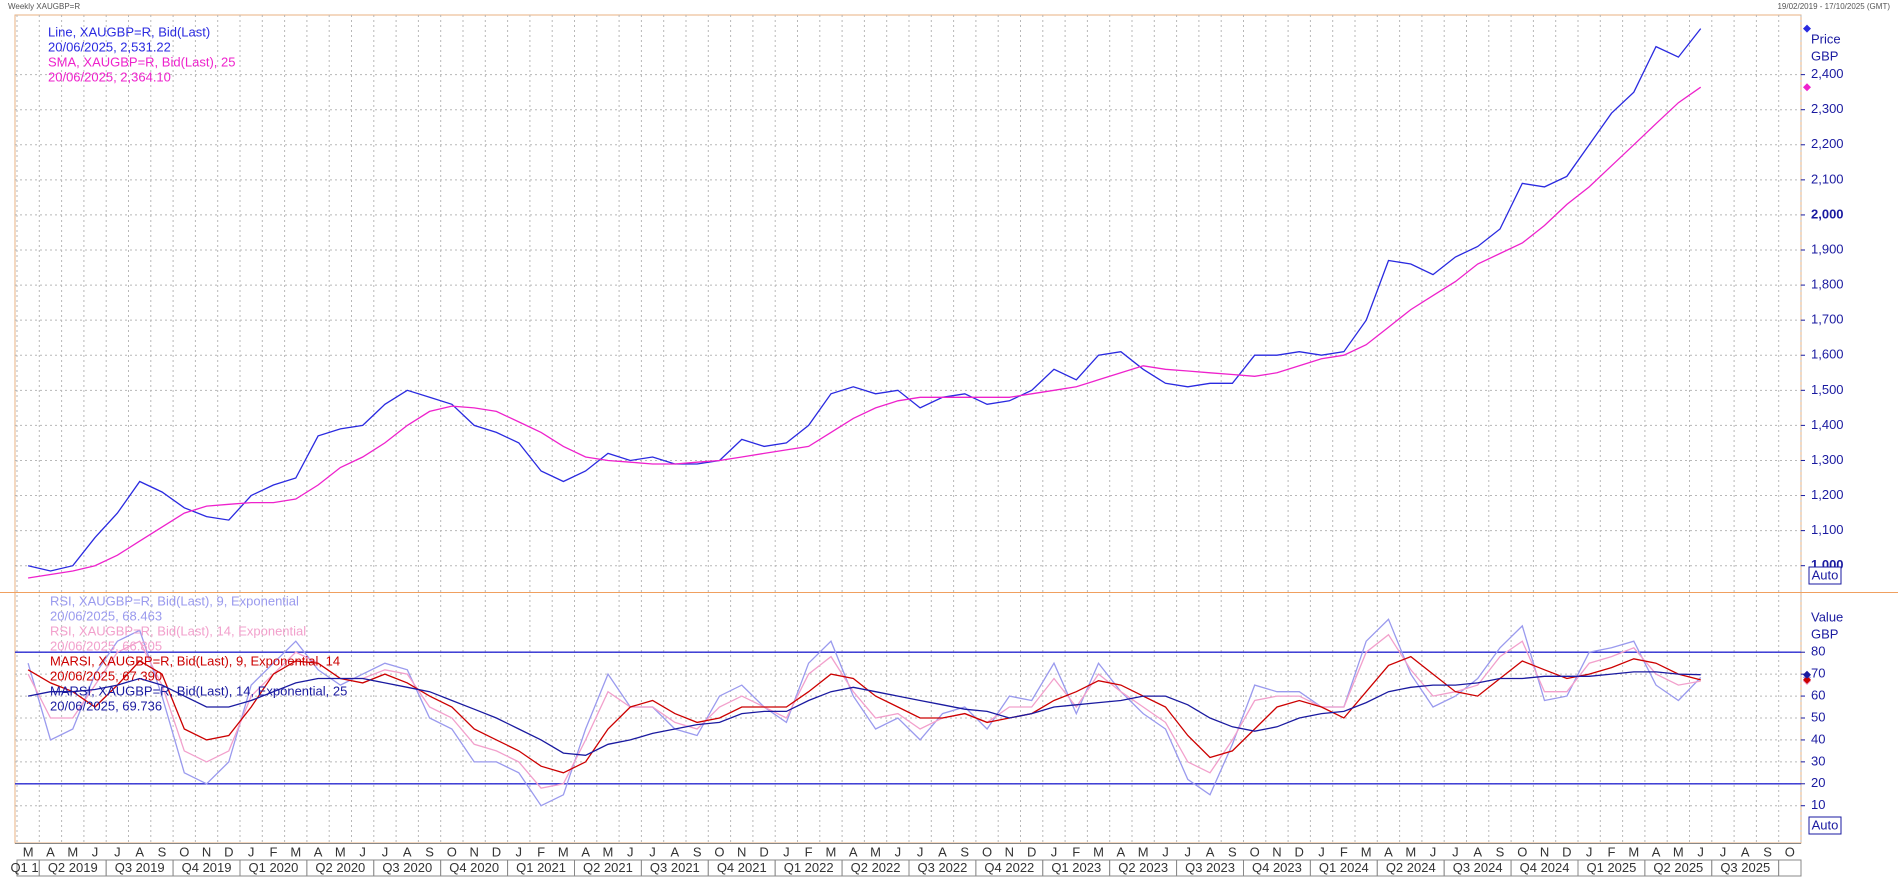 The height and width of the screenshot is (879, 1898). What do you see at coordinates (943, 867) in the screenshot?
I see `x-quarter-label: Q3 2022` at bounding box center [943, 867].